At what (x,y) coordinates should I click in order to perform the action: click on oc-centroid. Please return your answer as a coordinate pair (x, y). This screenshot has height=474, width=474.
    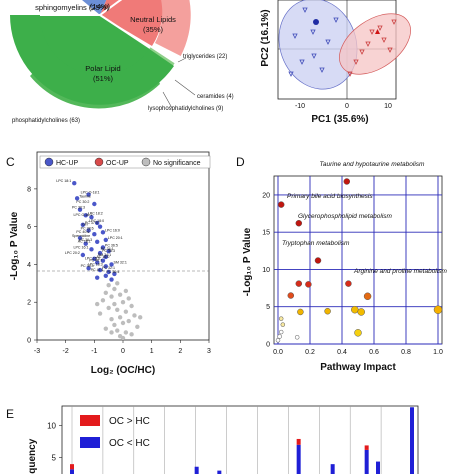
    Looking at the image, I should click on (377, 31).